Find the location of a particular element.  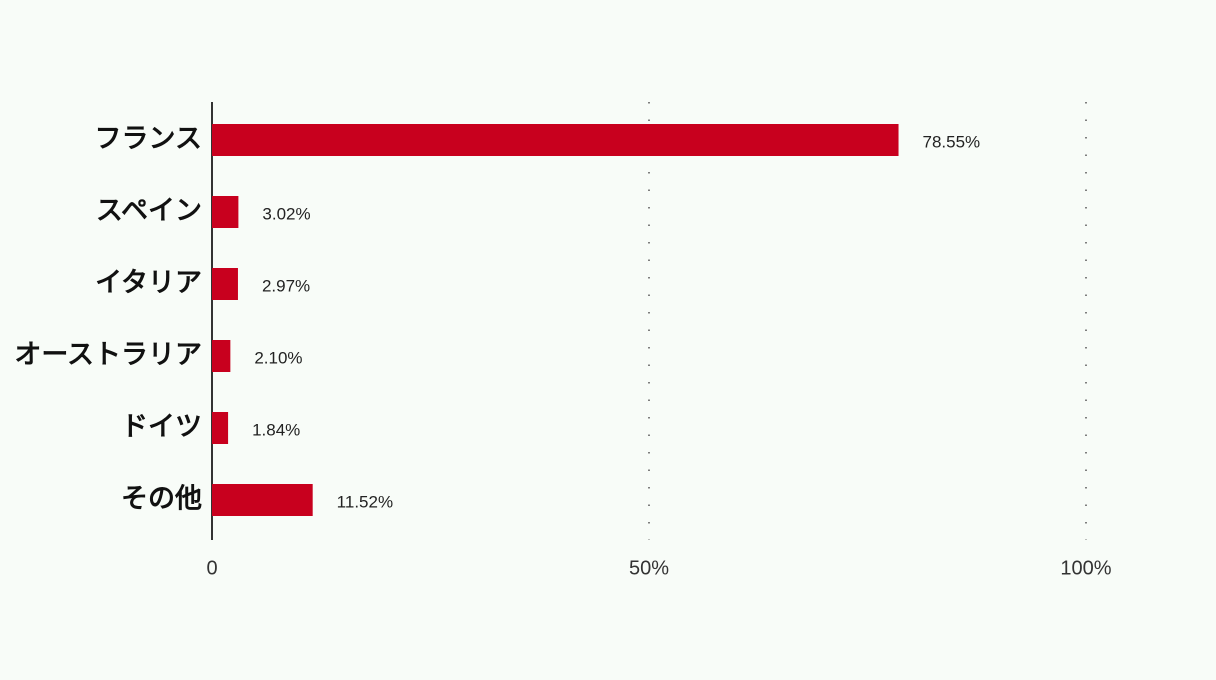

y-tick-label: オーストラリア is located at coordinates (108, 355).